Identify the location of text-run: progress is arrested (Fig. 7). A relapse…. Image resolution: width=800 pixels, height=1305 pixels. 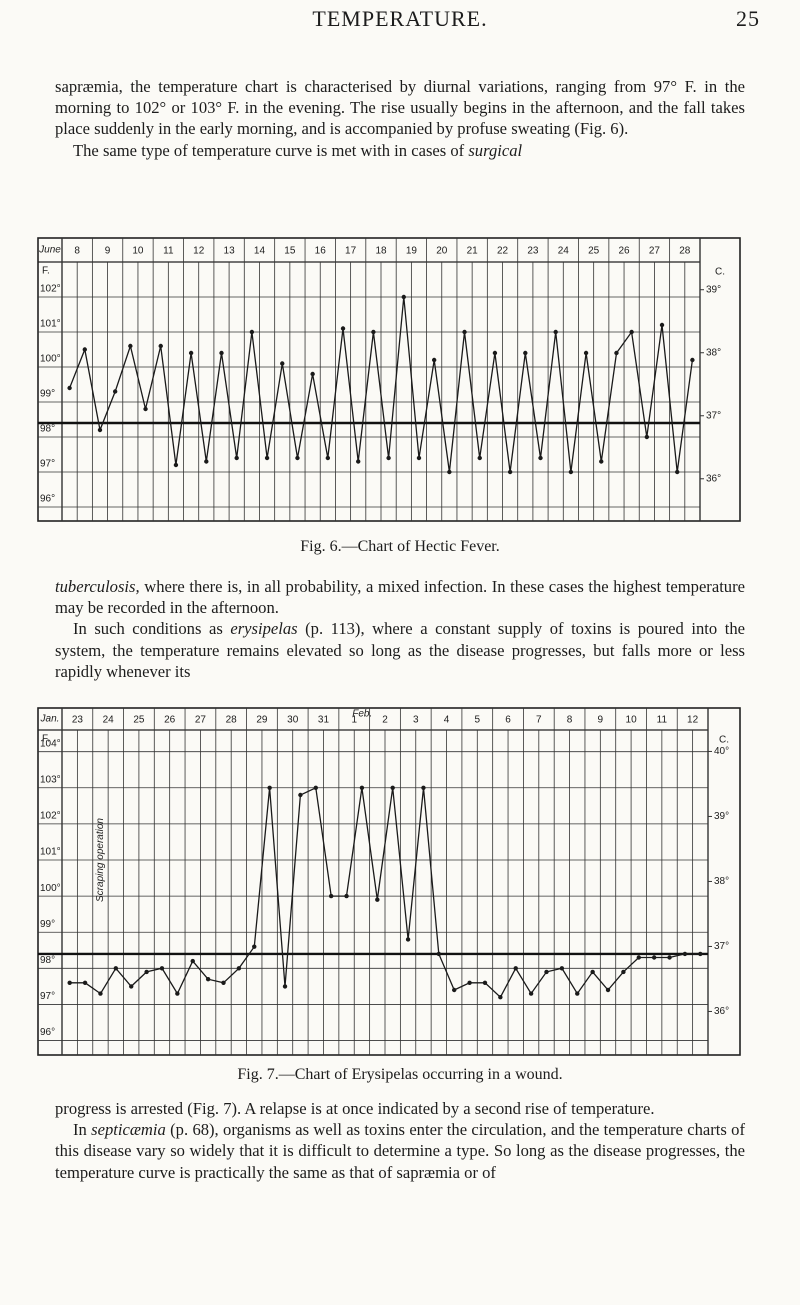
(355, 1108).